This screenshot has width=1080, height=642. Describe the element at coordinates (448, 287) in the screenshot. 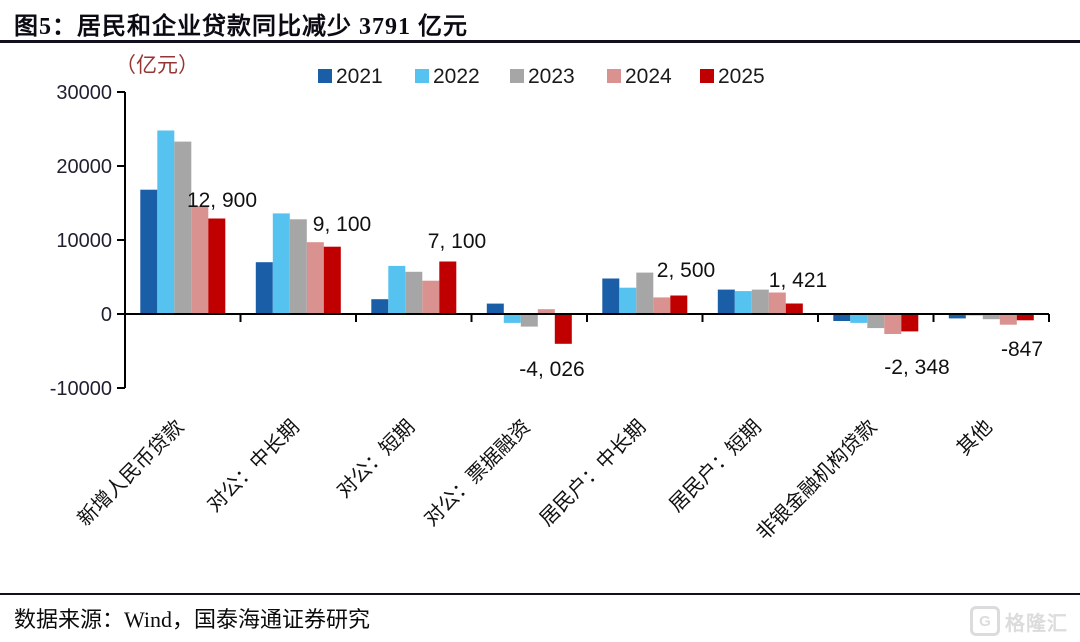

I see `bar-2025-cat2` at that location.